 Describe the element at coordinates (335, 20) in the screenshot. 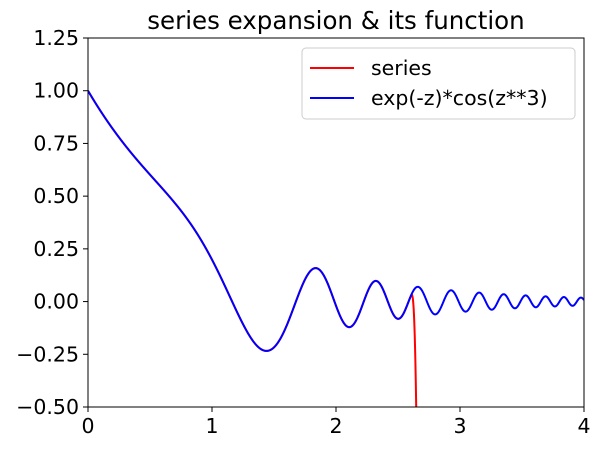

I see `chart-title: series expansion & its function` at that location.